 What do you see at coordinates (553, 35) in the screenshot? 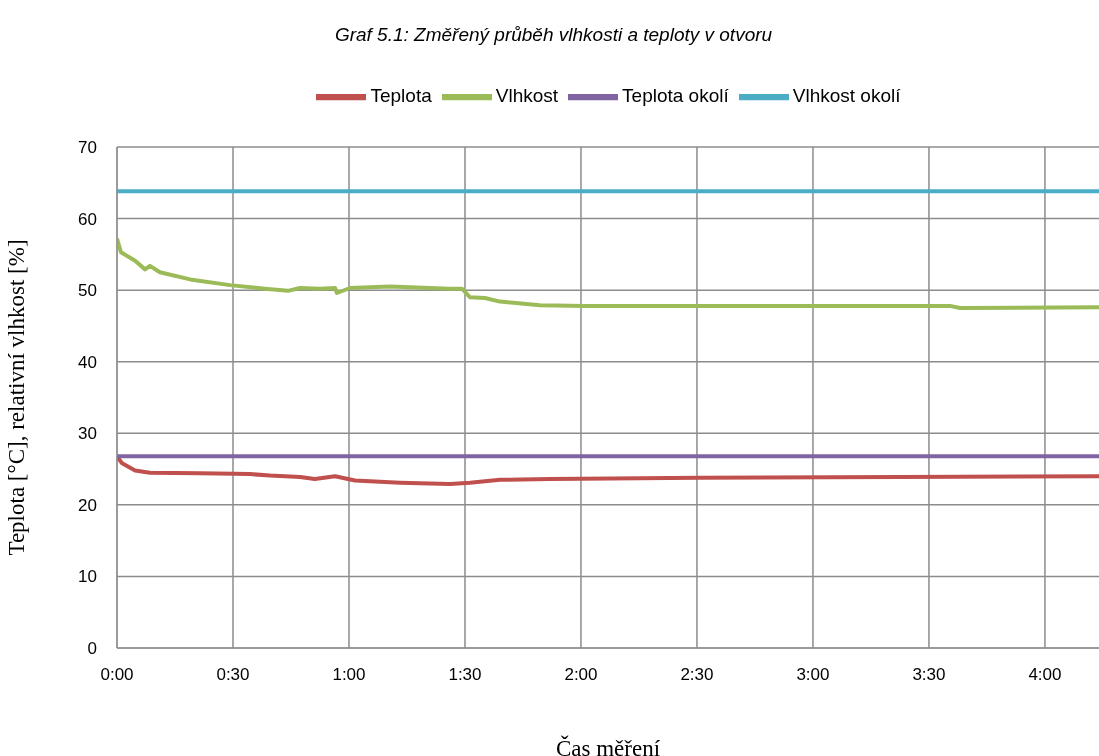
I see `chart-title: Graf 5.1: Změřený průběh vlhkosti a teploty v otvoru` at bounding box center [553, 35].